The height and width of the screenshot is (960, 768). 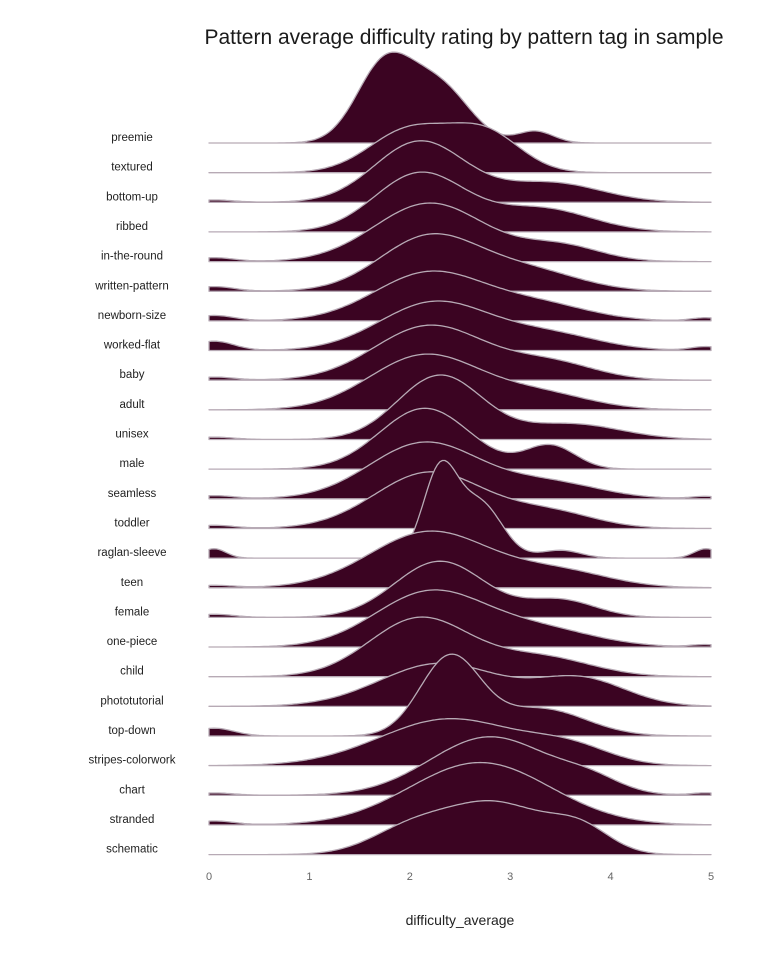 What do you see at coordinates (410, 877) in the screenshot?
I see `x-tick-label: 2` at bounding box center [410, 877].